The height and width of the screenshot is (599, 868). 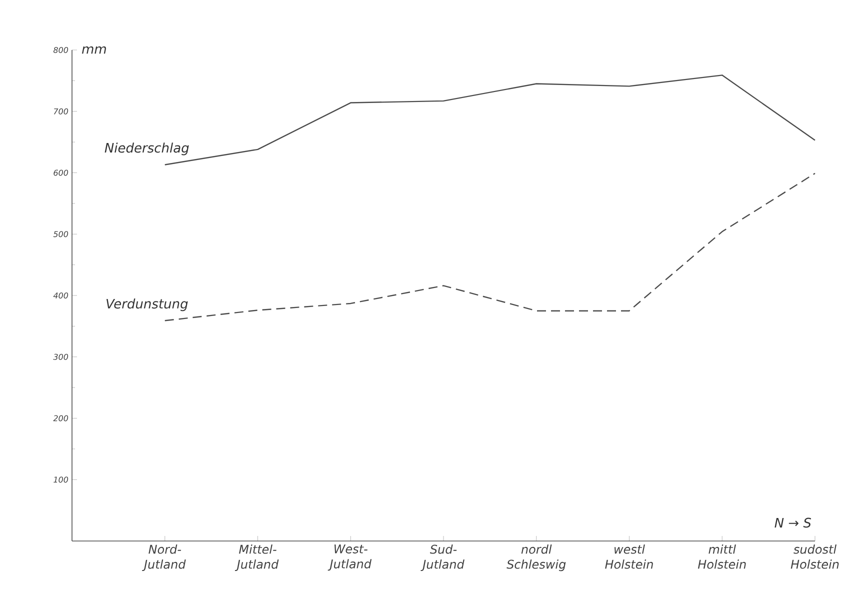 What do you see at coordinates (793, 523) in the screenshot?
I see `annotation: N → S` at bounding box center [793, 523].